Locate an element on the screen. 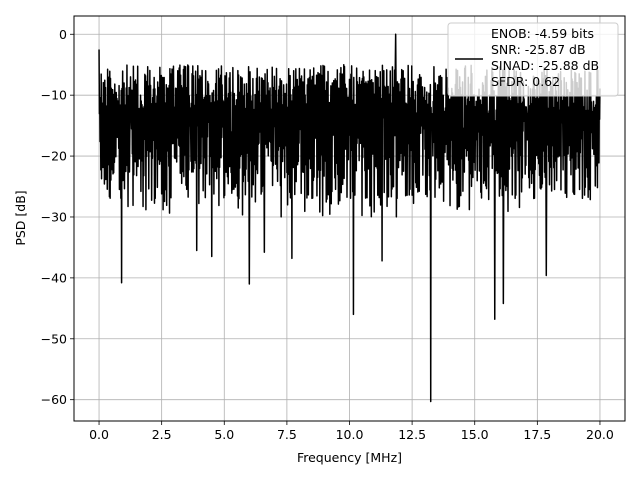 The image size is (640, 480). x-axis-label: Frequency [MHz] is located at coordinates (349, 457).